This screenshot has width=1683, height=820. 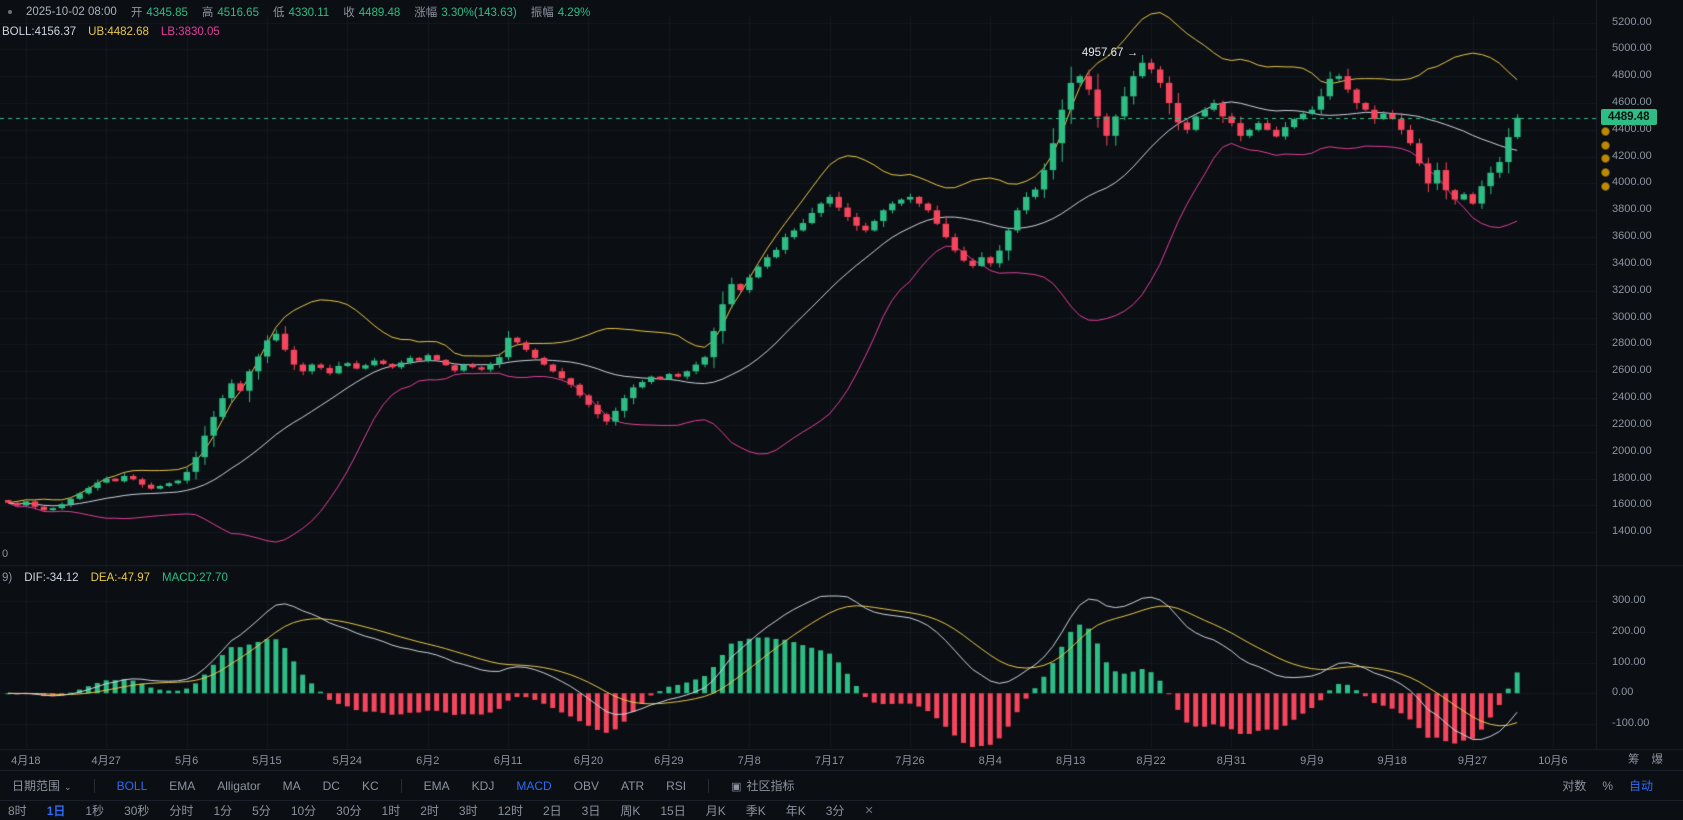 I want to click on indicator-button: ATR, so click(x=633, y=785).